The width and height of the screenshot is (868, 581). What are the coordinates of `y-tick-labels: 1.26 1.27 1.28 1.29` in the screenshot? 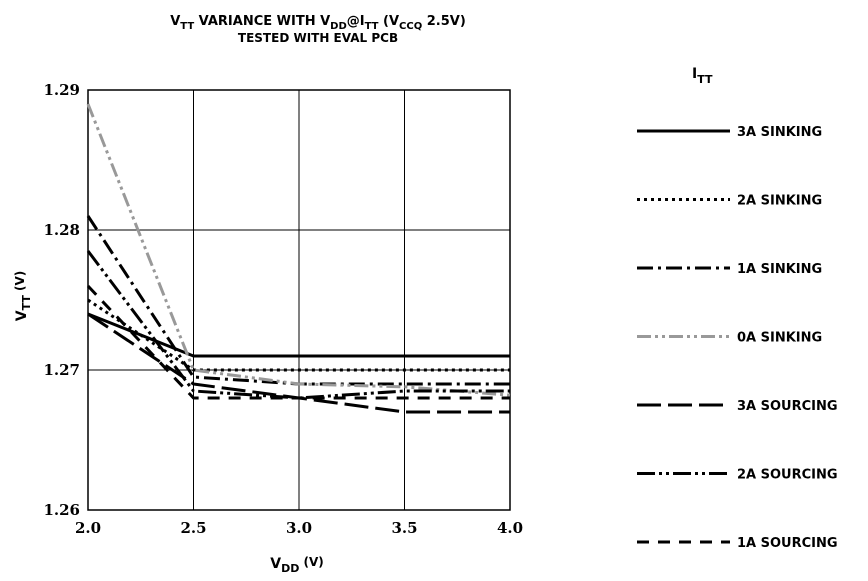 It's located at (61, 300).